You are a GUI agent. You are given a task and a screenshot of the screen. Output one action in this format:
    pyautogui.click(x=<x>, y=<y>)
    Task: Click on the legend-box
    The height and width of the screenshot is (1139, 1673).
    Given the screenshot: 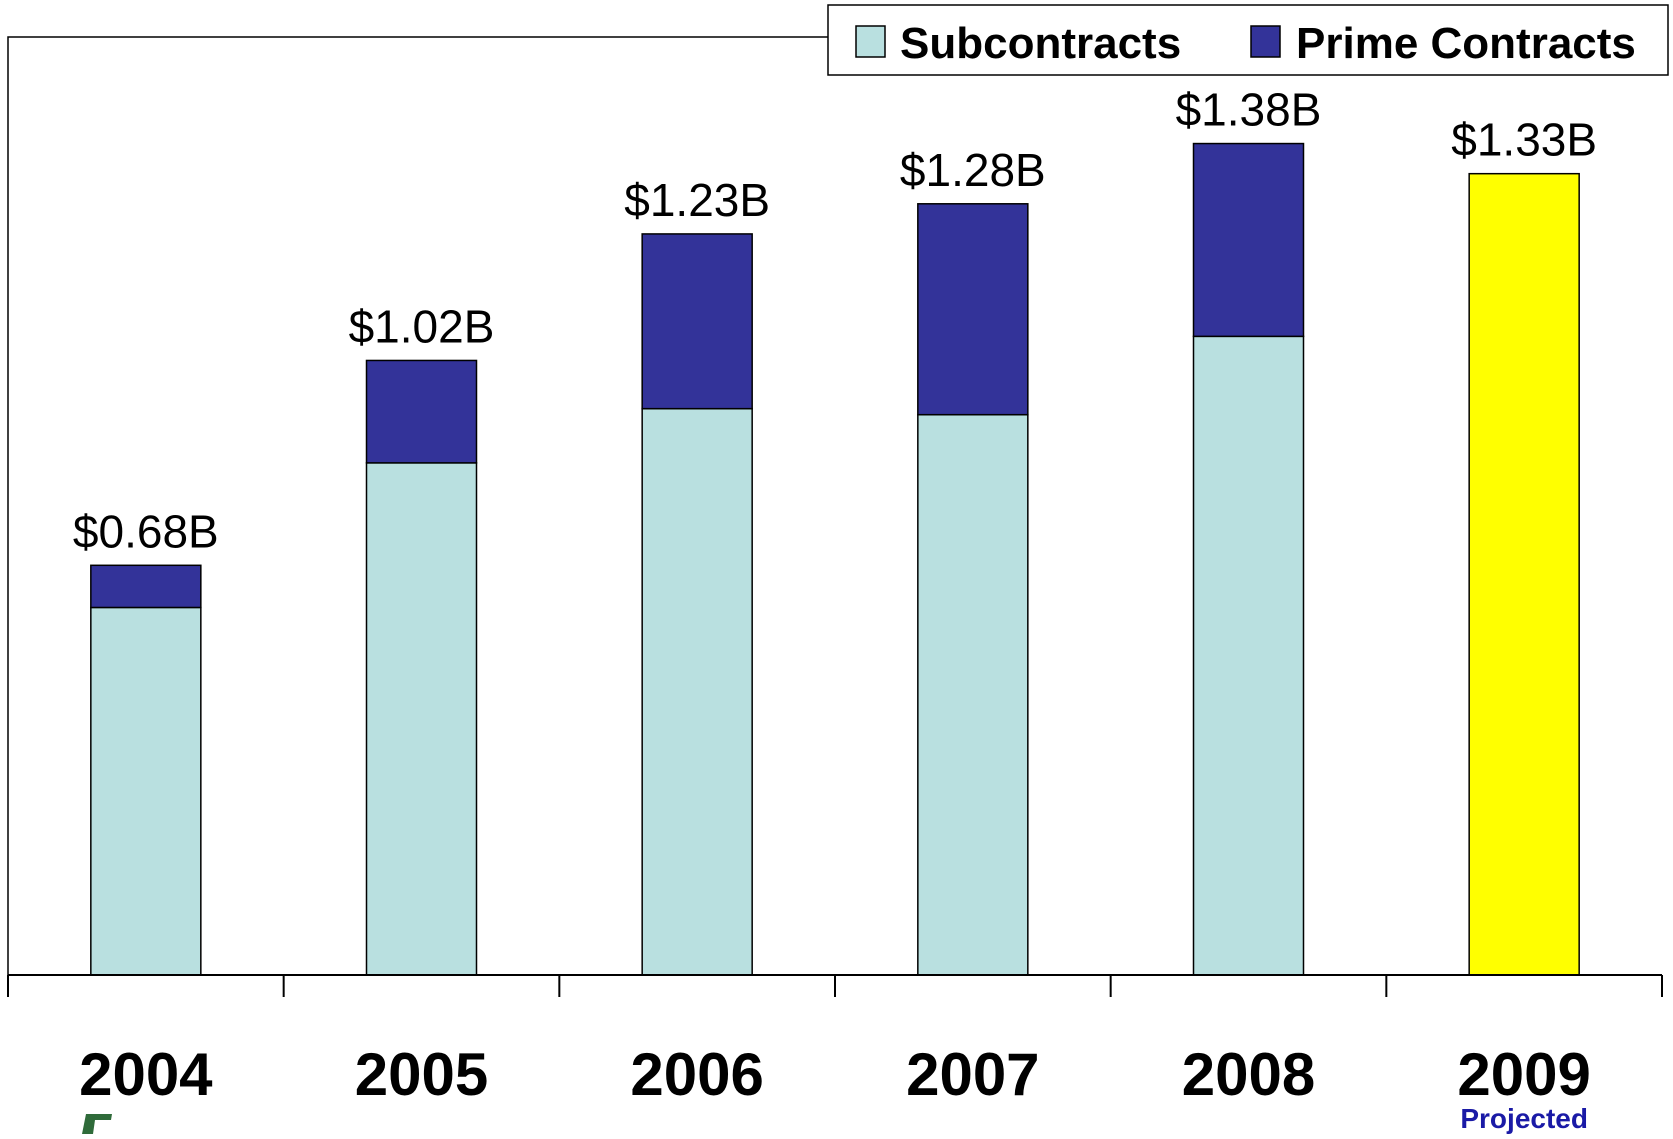 What is the action you would take?
    pyautogui.click(x=1248, y=40)
    